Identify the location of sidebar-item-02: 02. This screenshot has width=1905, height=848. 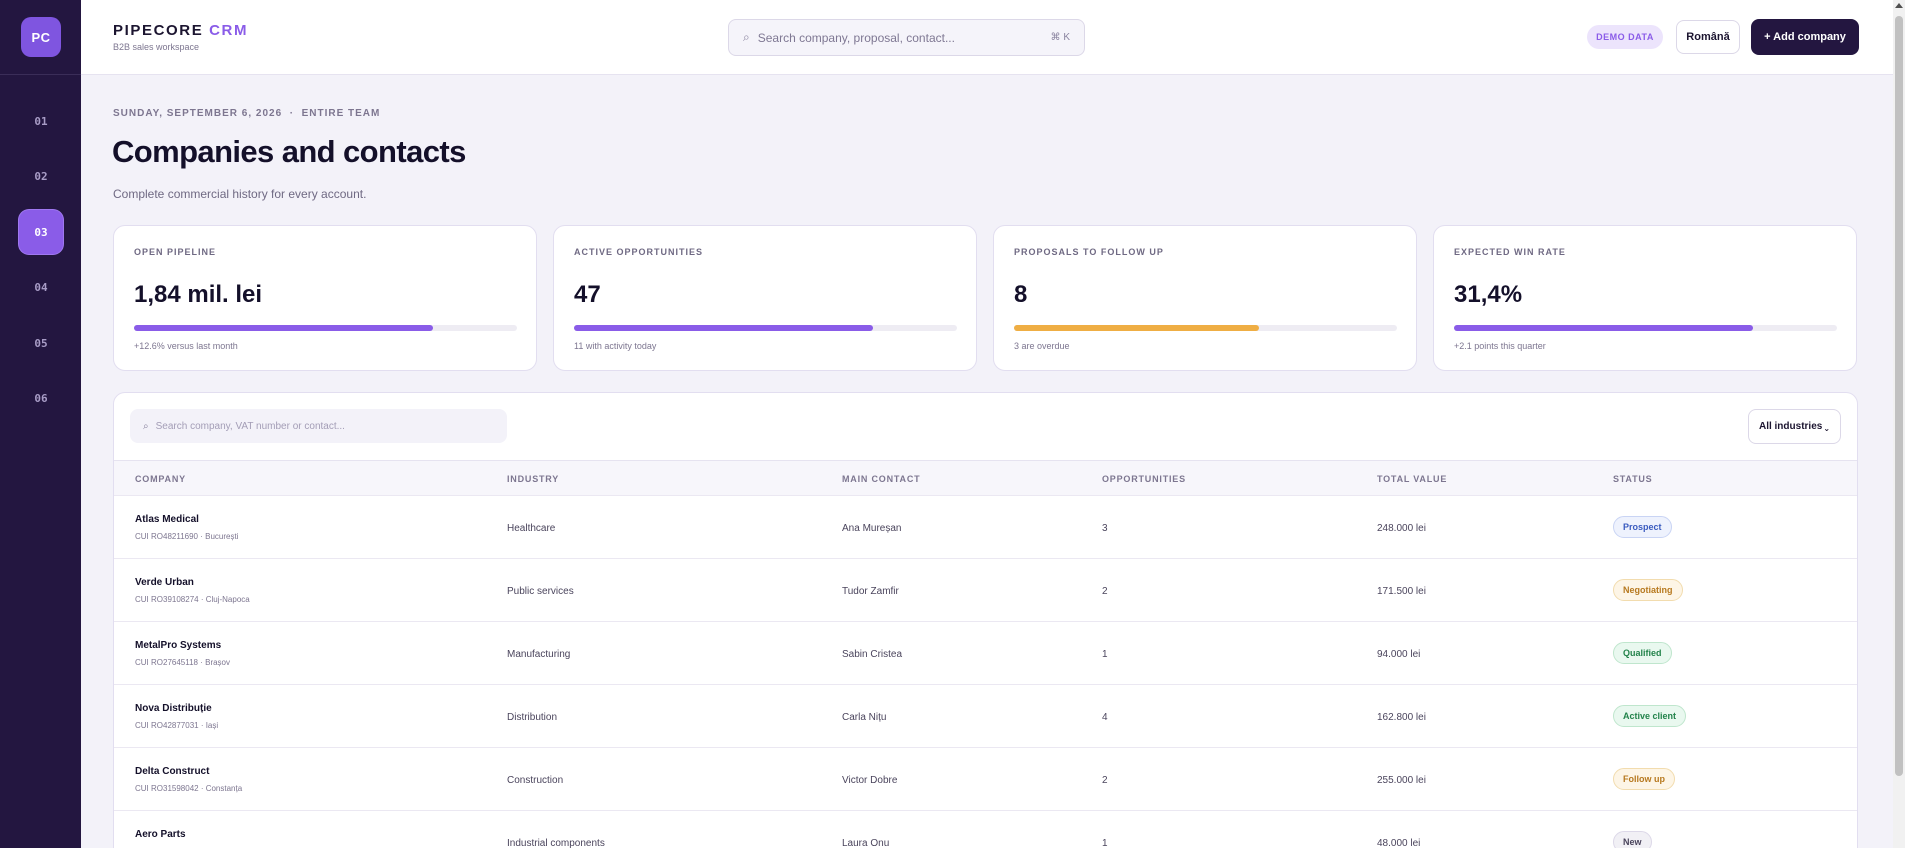
(41, 176).